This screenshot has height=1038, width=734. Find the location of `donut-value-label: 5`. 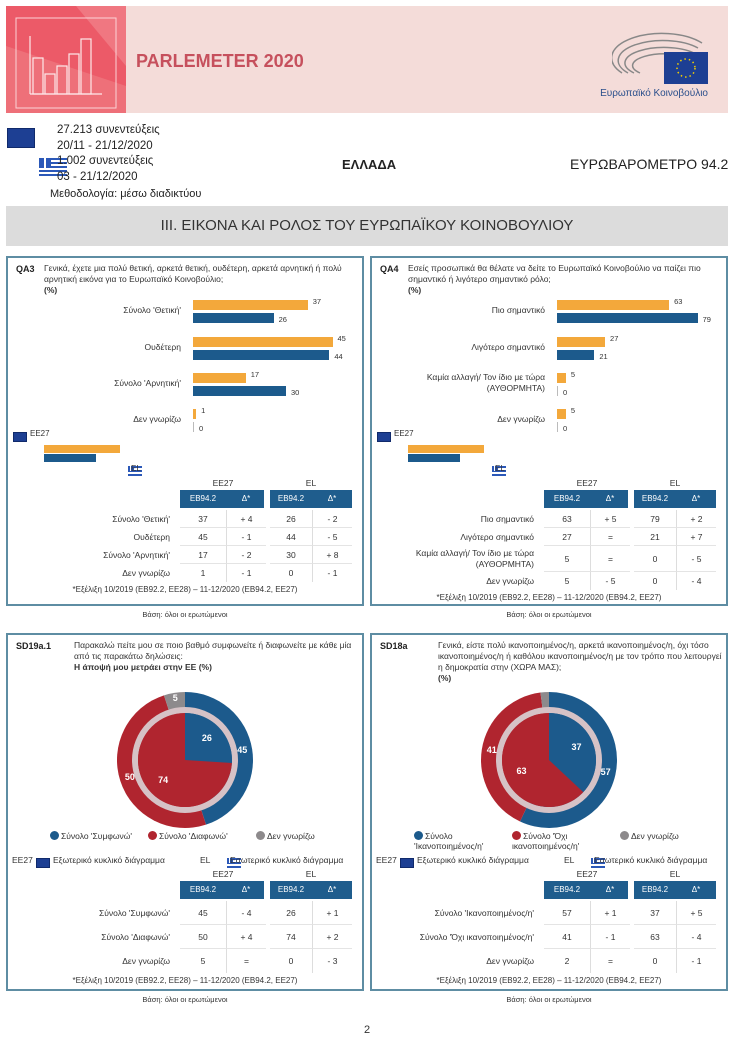

donut-value-label: 5 is located at coordinates (175, 697).